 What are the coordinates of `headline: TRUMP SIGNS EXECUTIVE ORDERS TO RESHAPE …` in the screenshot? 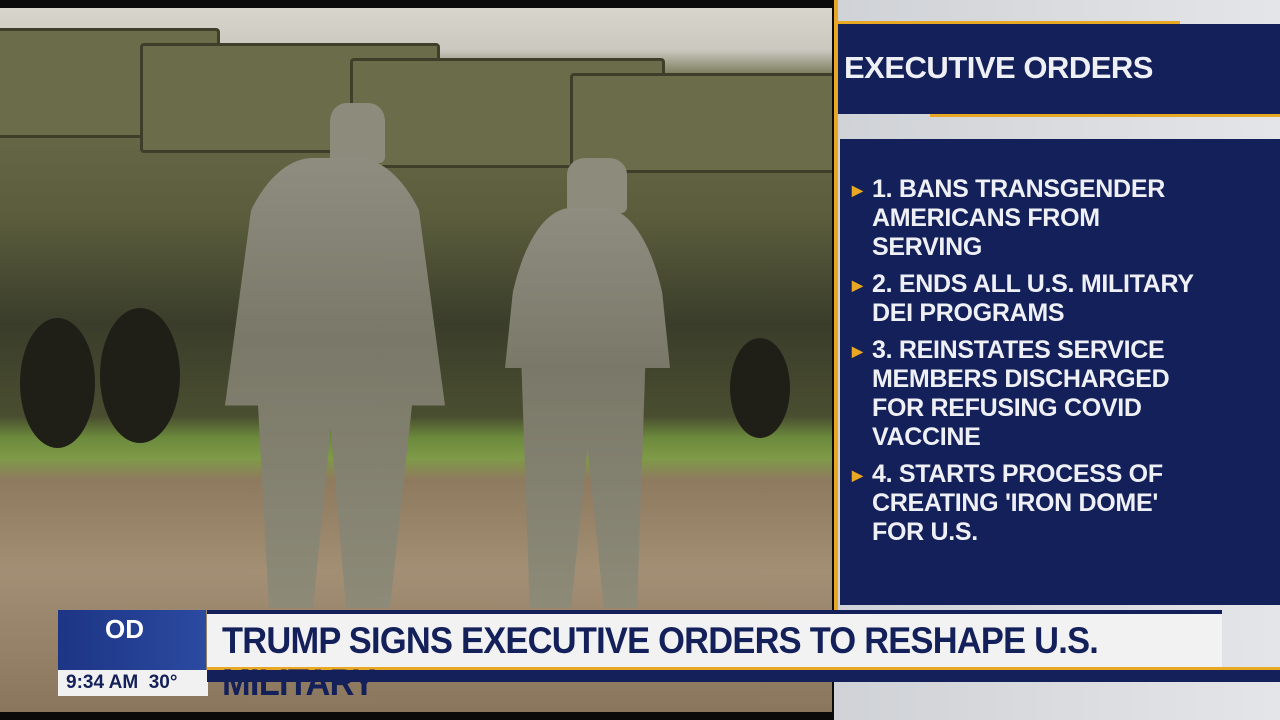 It's located at (660, 661).